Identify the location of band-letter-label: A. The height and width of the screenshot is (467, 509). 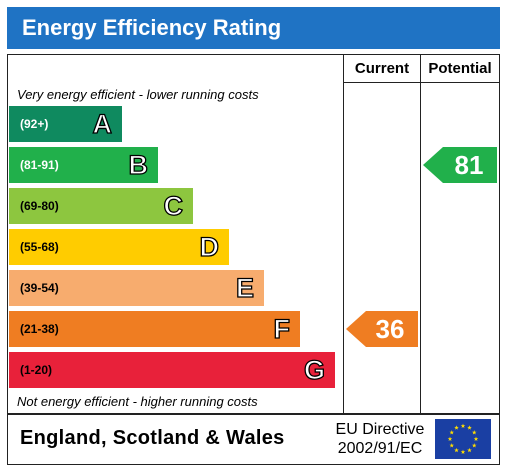
(102, 123).